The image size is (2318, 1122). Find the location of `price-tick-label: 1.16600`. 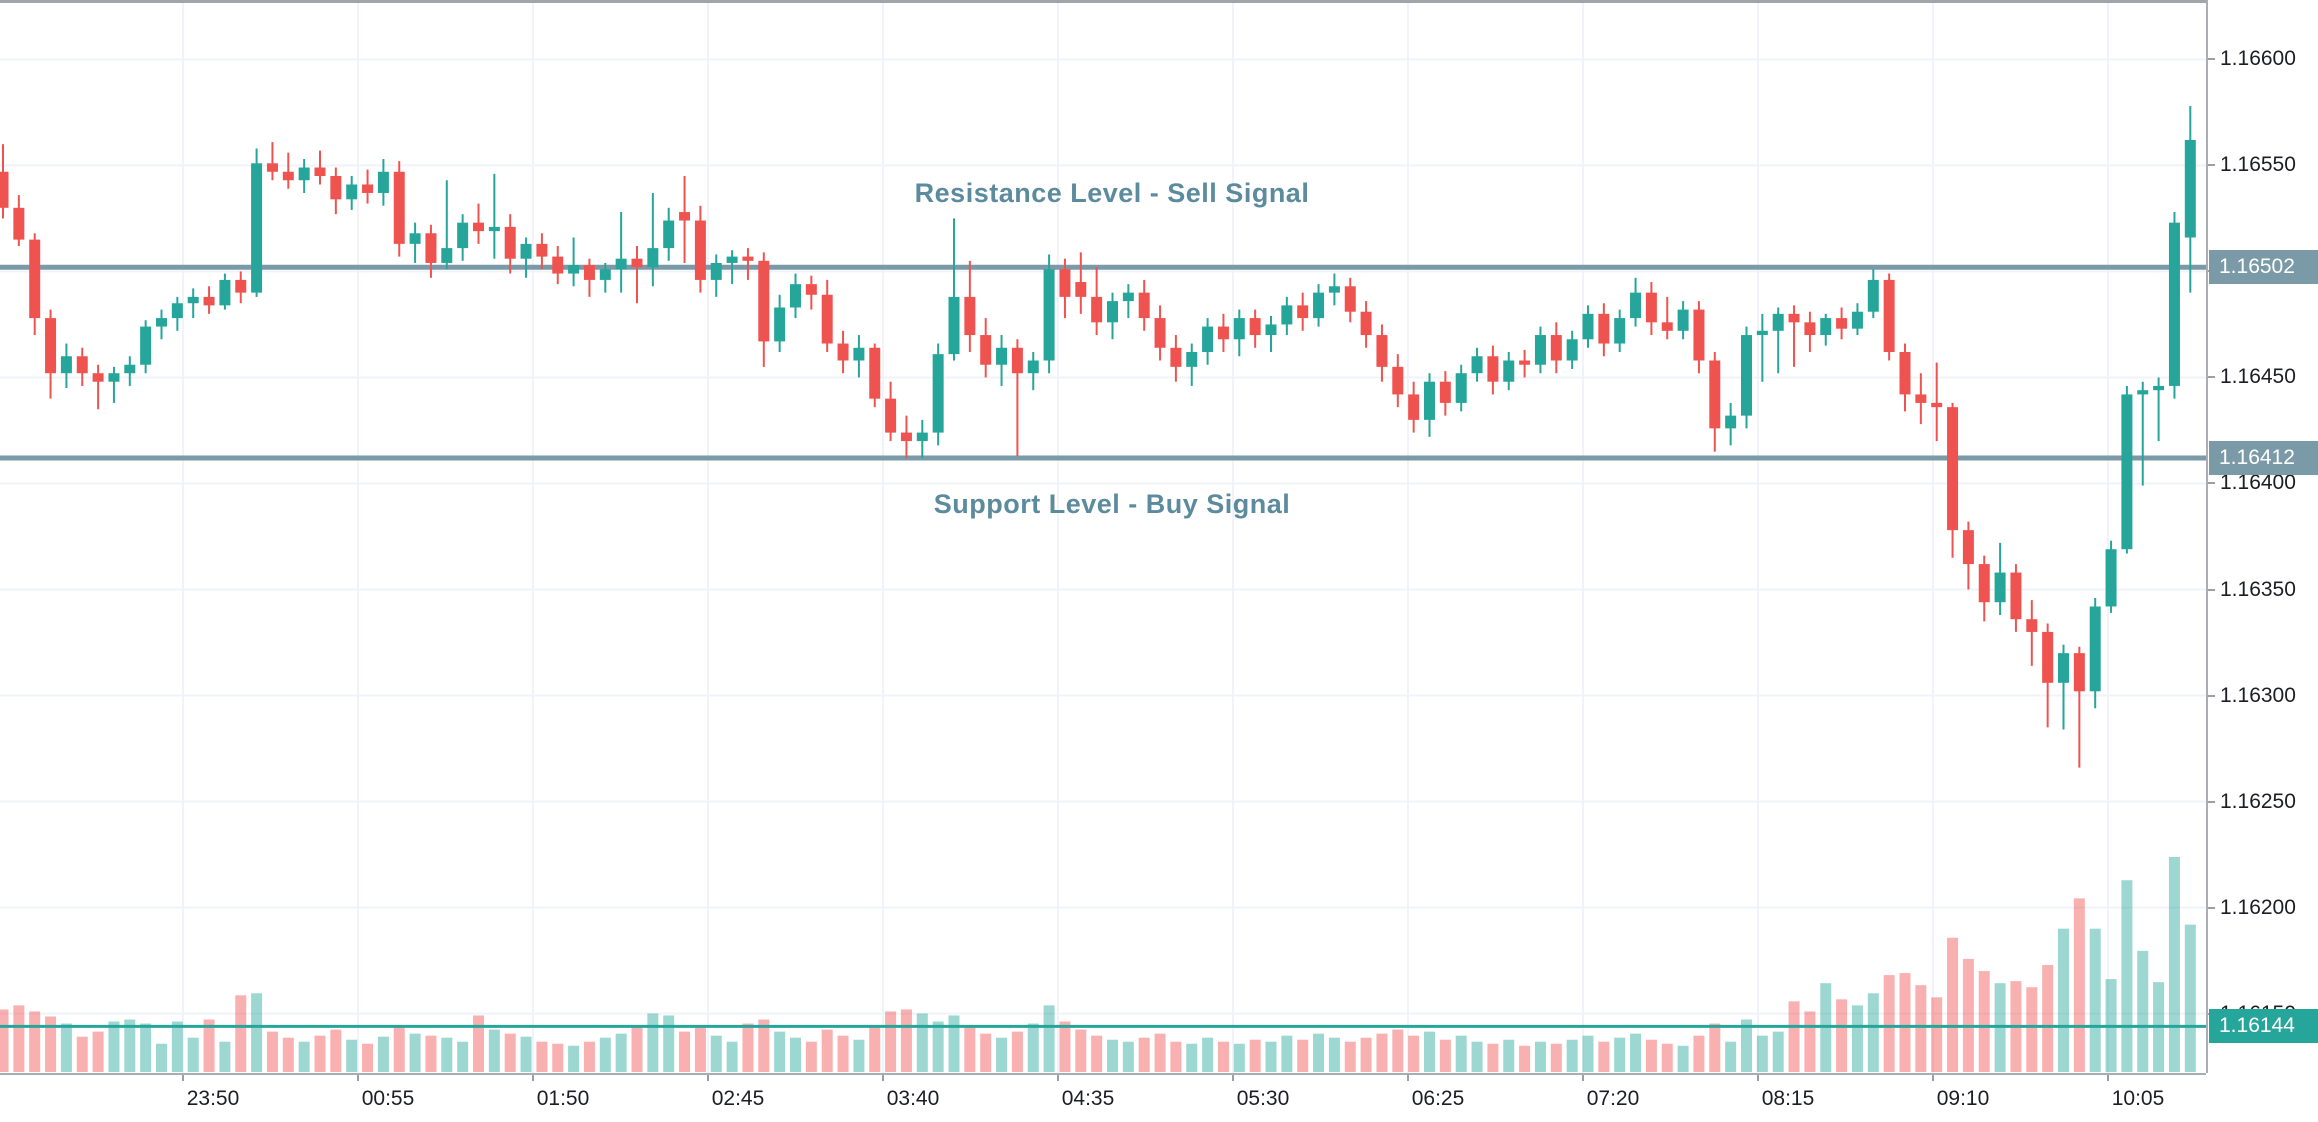

price-tick-label: 1.16600 is located at coordinates (2258, 59).